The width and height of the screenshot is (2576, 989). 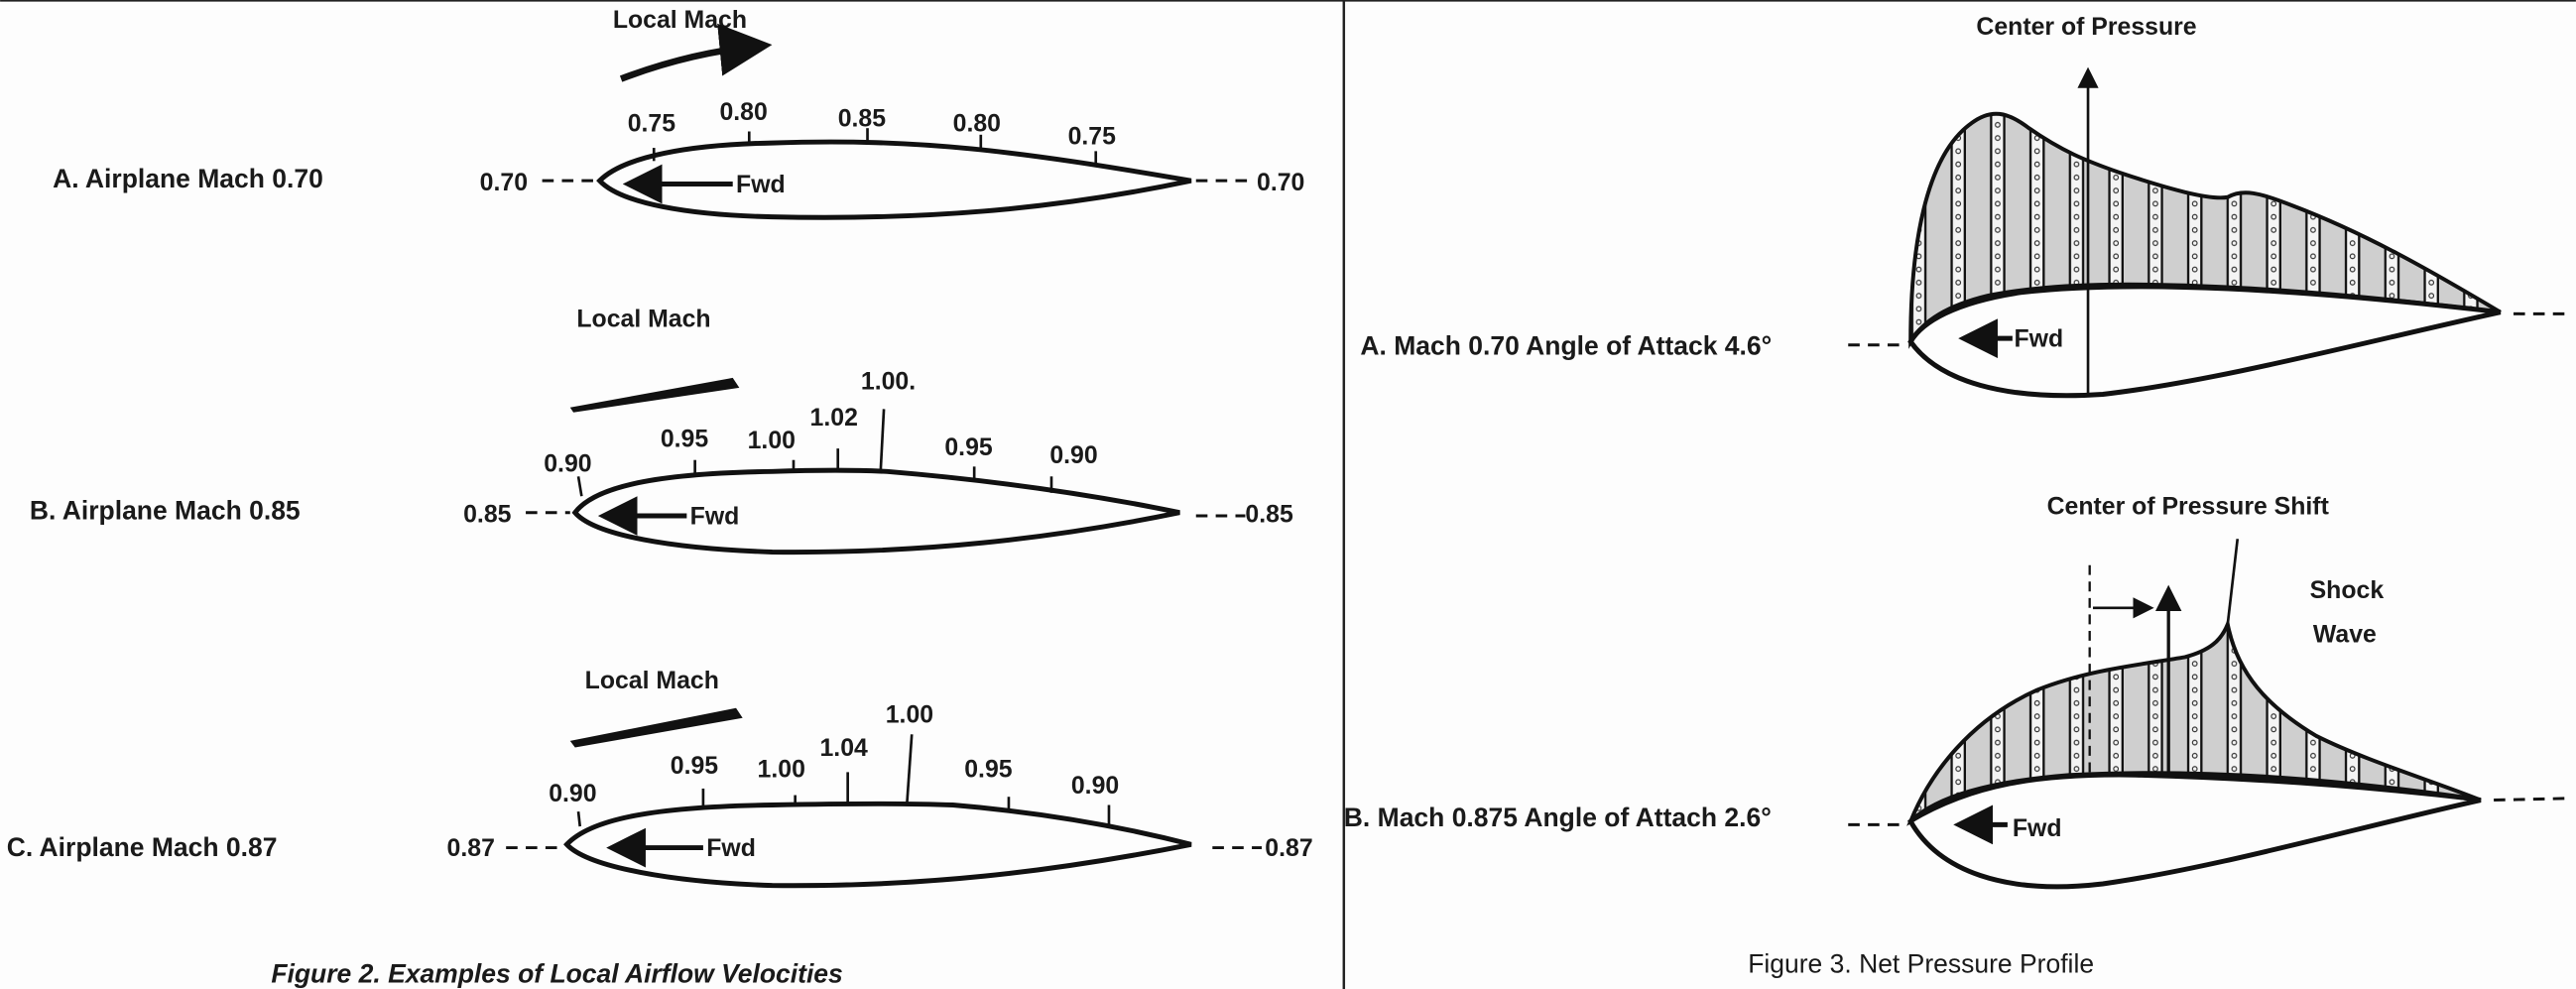 I want to click on freestream-left: 0.87, so click(x=471, y=848).